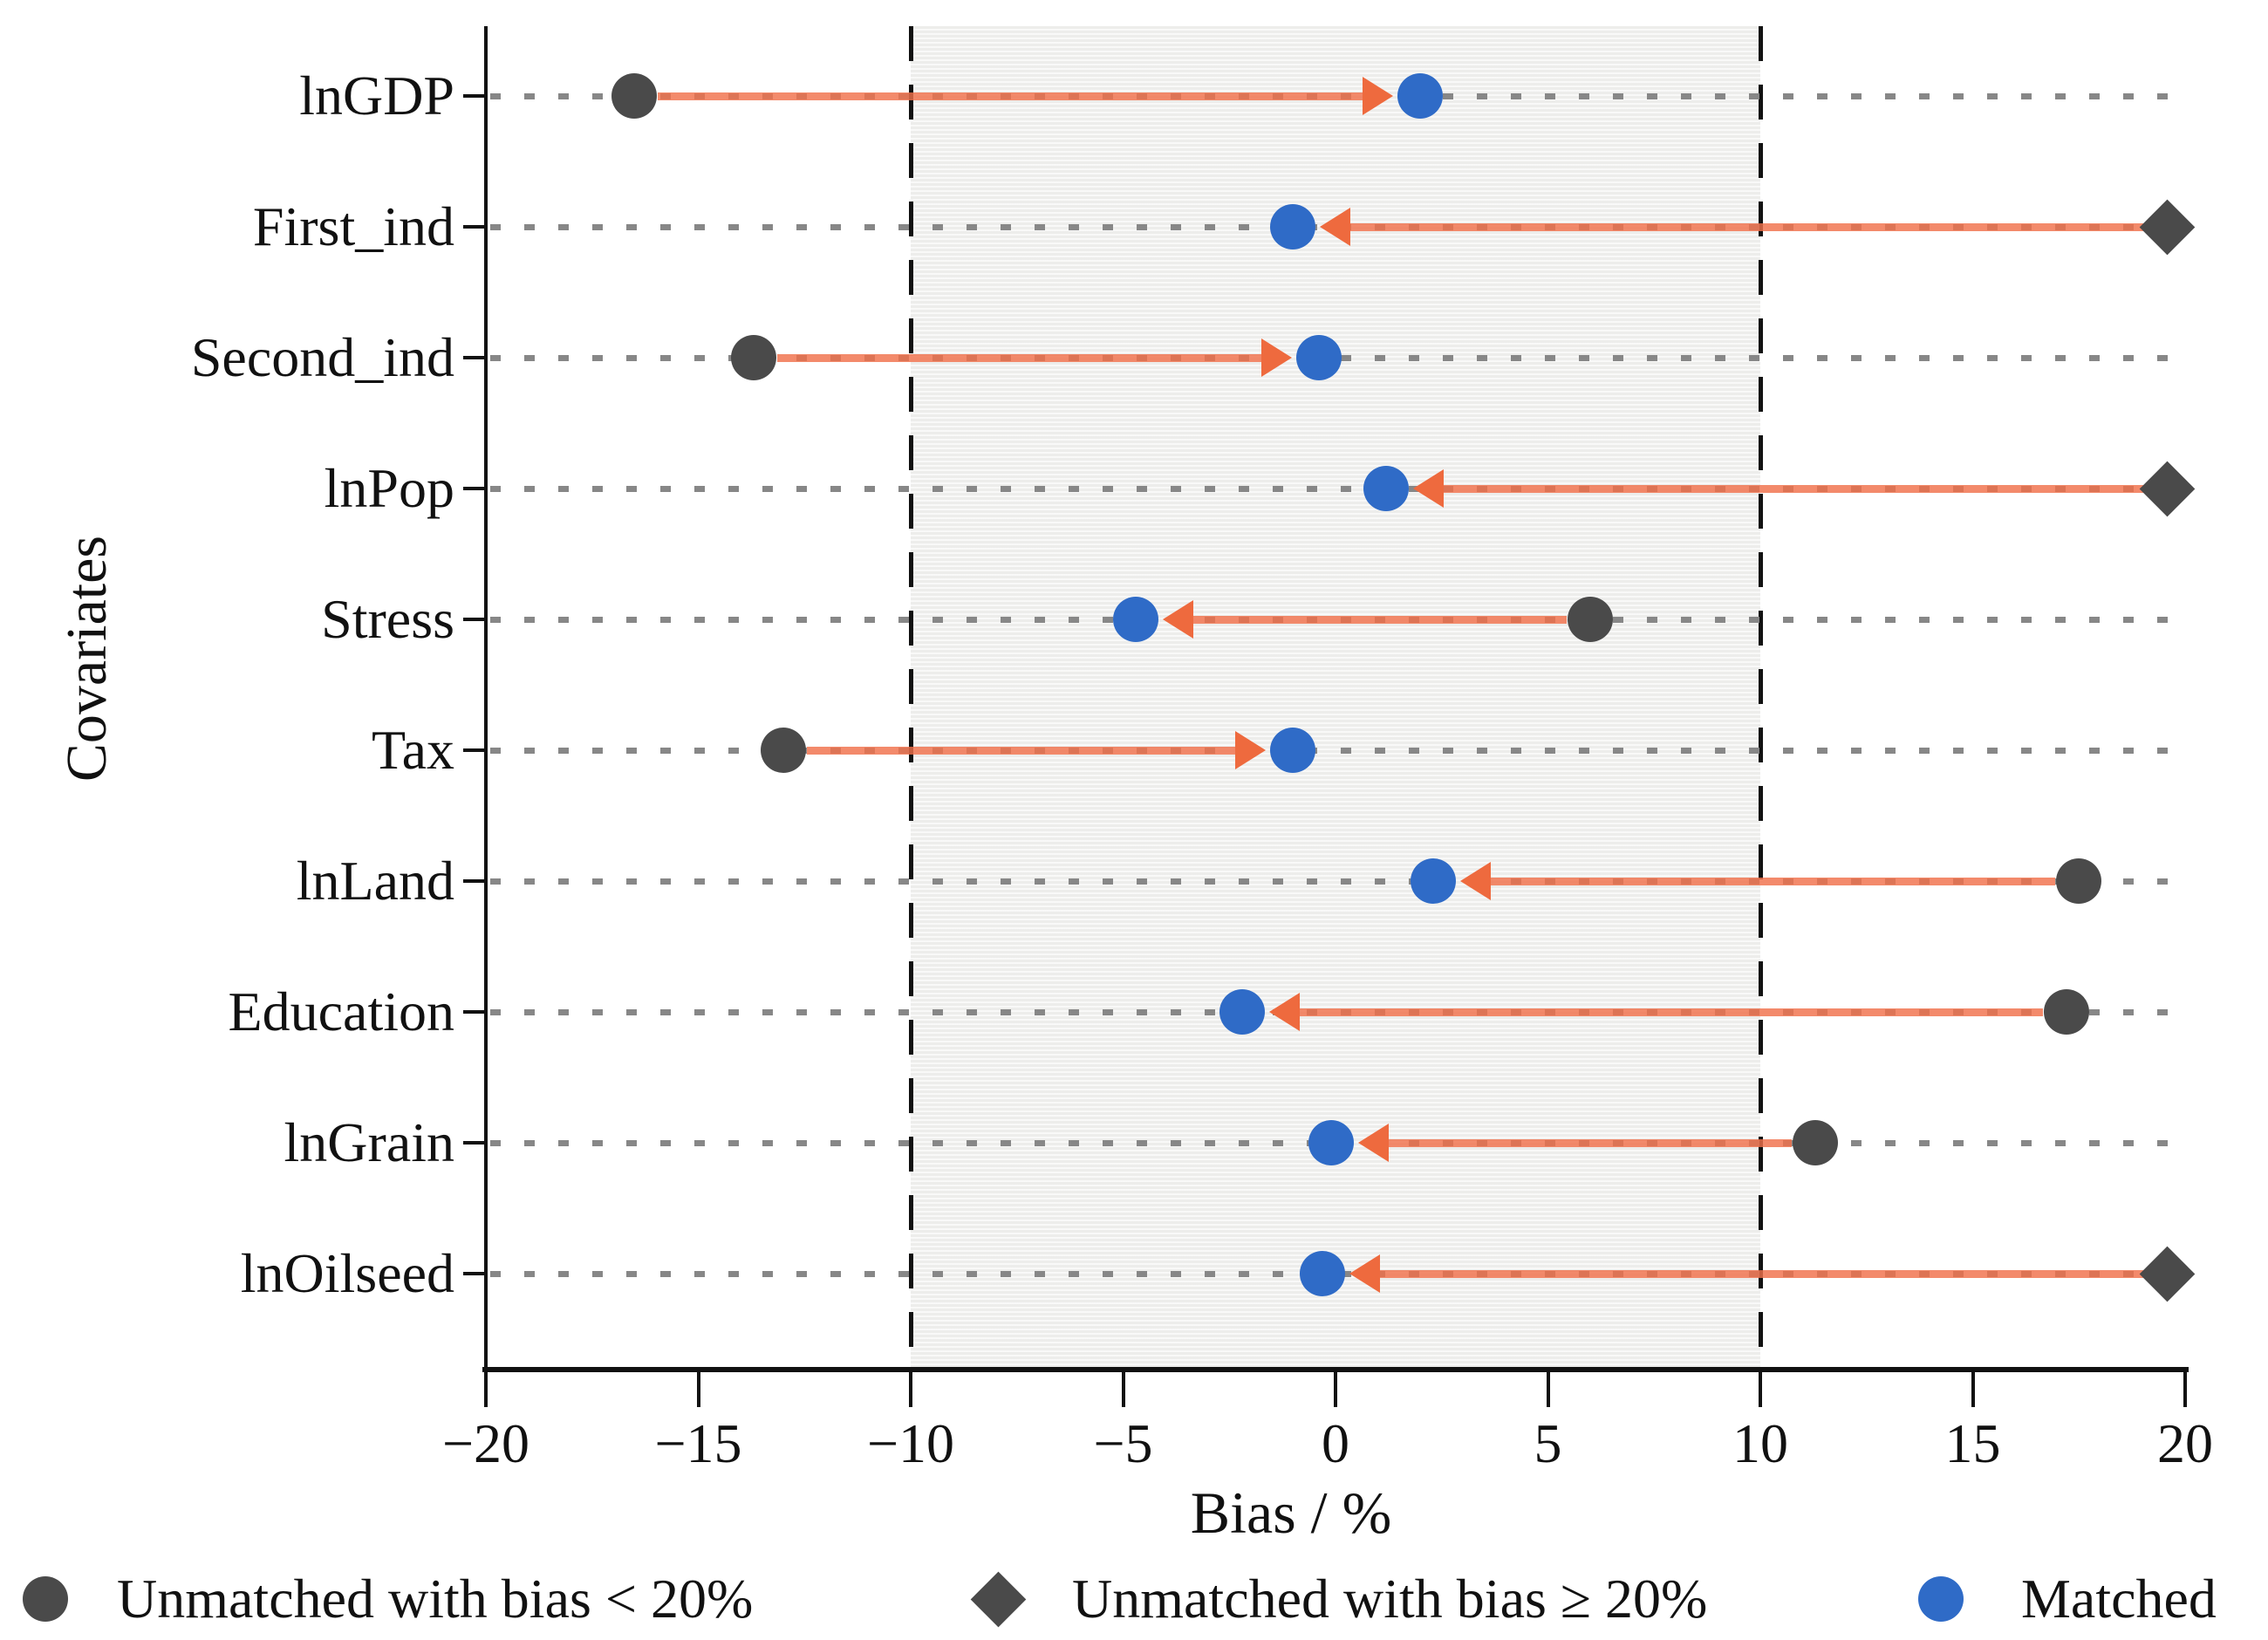 This screenshot has width=2268, height=1640. What do you see at coordinates (341, 1011) in the screenshot?
I see `y-category-label: Education` at bounding box center [341, 1011].